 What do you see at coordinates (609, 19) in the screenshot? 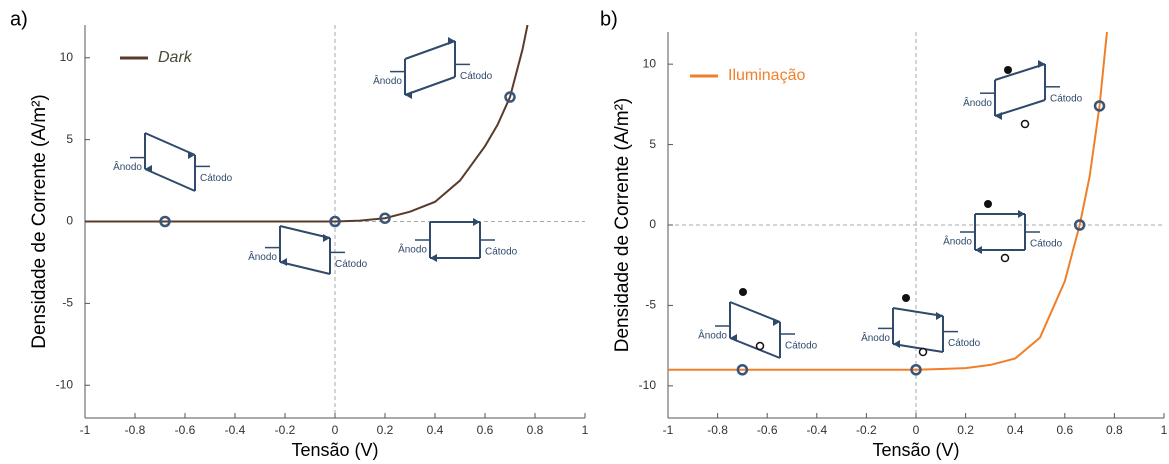
I see `panel-label: b)` at bounding box center [609, 19].